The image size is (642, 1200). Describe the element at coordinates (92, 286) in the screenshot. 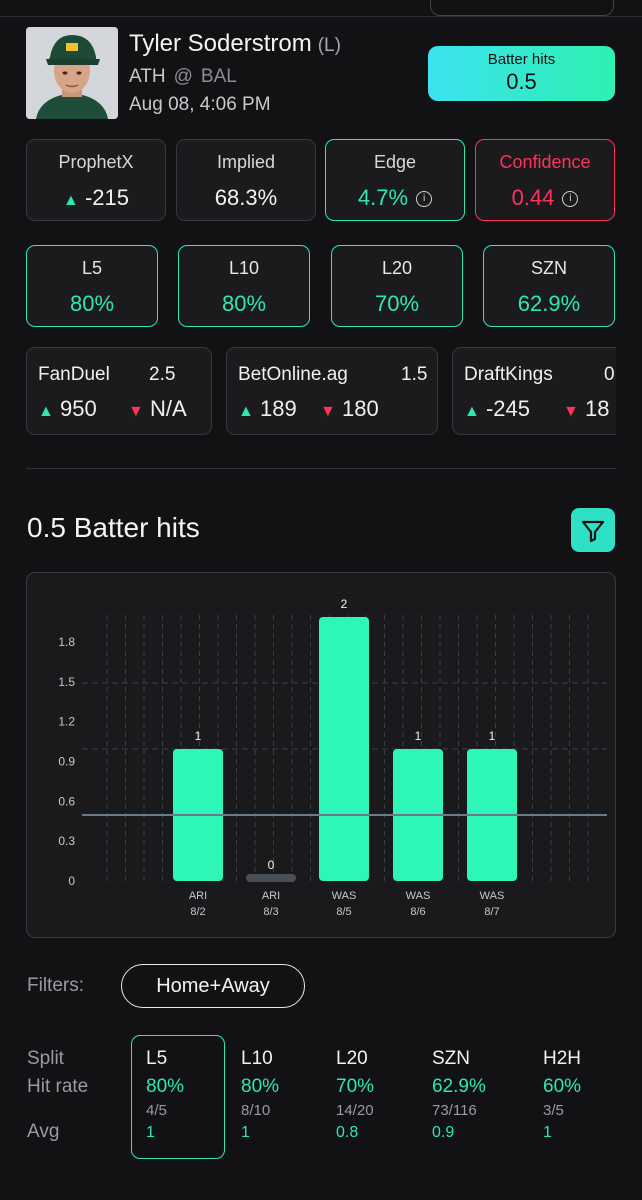

I see `hit-rate-l5: L5 80%` at that location.